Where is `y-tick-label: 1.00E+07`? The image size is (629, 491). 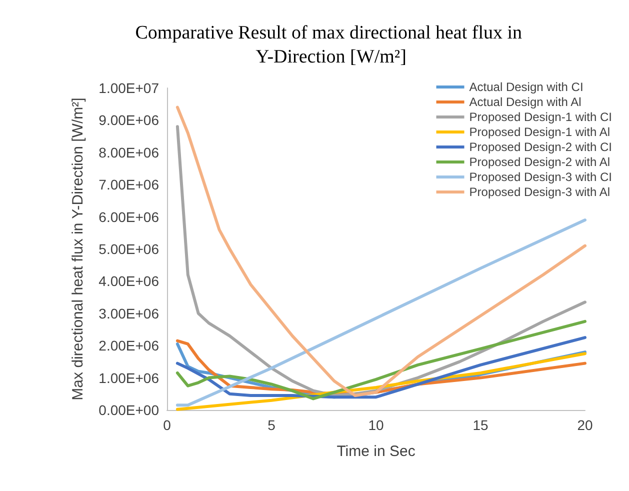 y-tick-label: 1.00E+07 is located at coordinates (129, 88).